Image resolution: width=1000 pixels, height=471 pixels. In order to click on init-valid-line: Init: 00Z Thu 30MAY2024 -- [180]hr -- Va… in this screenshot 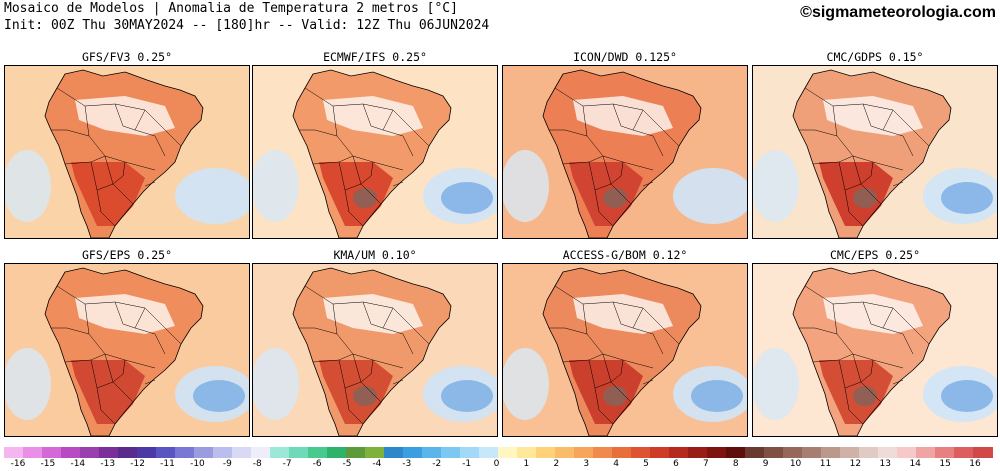, I will do `click(247, 25)`.